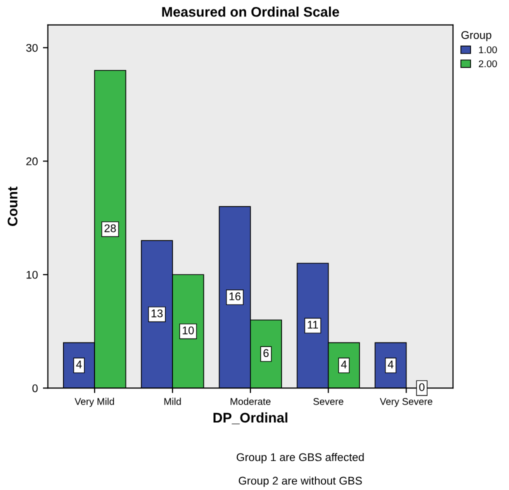 The height and width of the screenshot is (490, 509). I want to click on data-label: 11, so click(313, 324).